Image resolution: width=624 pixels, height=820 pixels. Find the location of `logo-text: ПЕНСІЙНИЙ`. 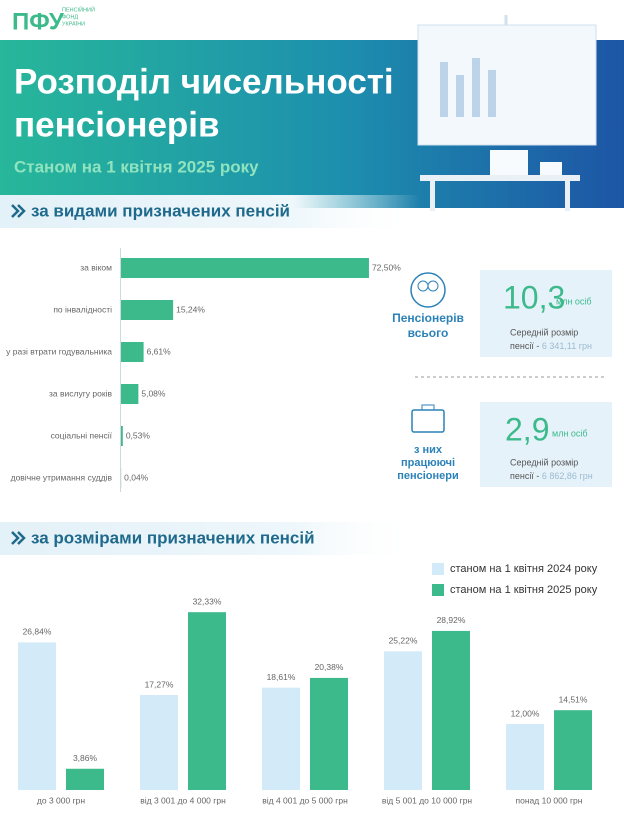

logo-text: ПЕНСІЙНИЙ is located at coordinates (78, 9).